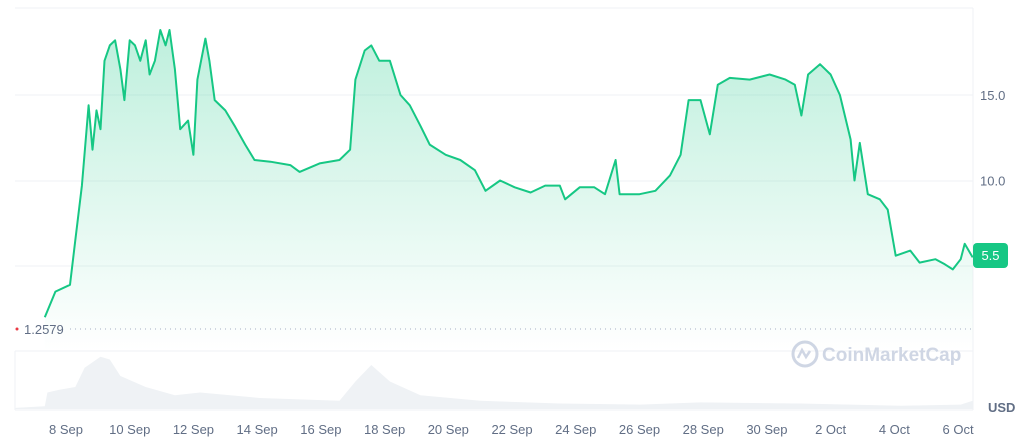 The width and height of the screenshot is (1024, 438). Describe the element at coordinates (575, 429) in the screenshot. I see `x-tick-label: 24 Sep` at that location.